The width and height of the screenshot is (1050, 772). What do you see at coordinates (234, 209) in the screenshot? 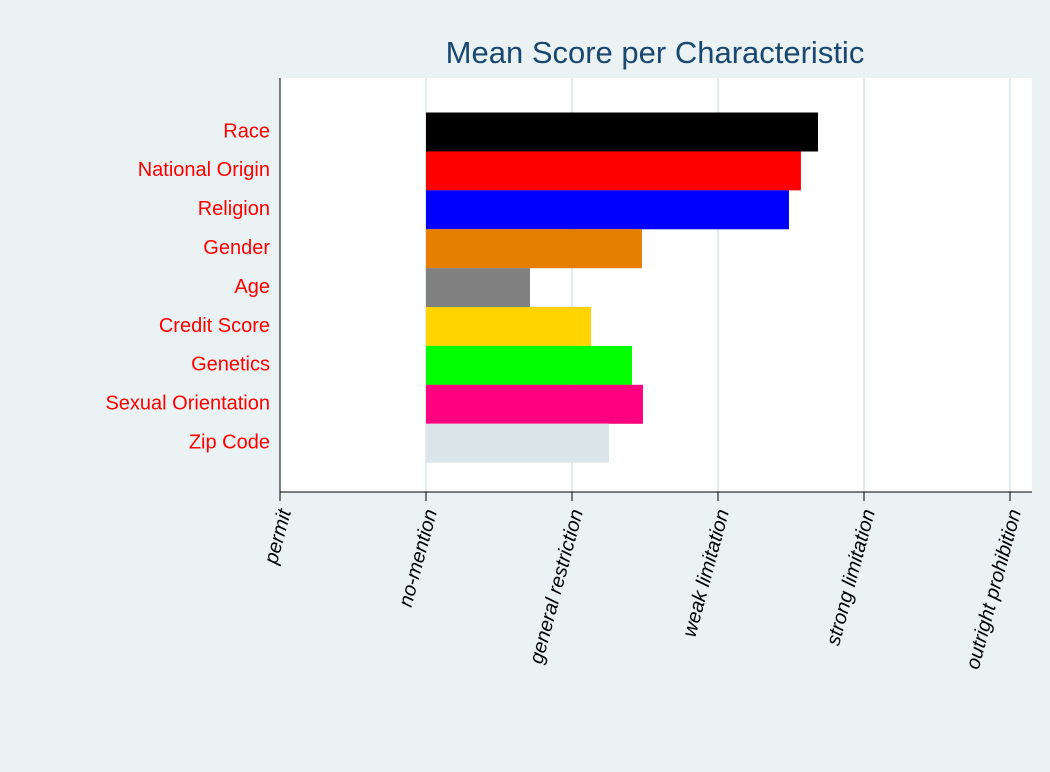
I see `y-tick-label: Religion` at bounding box center [234, 209].